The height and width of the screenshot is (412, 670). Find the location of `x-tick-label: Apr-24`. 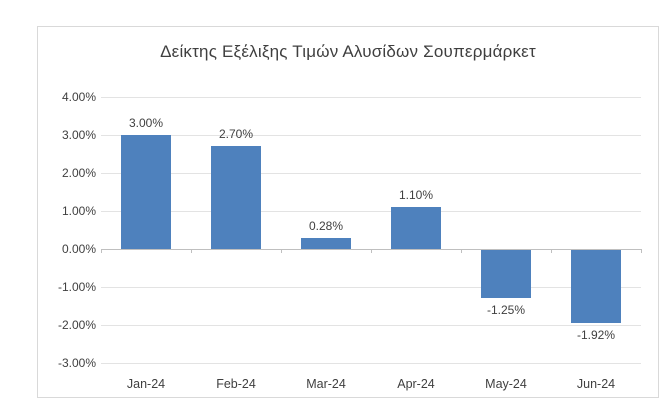

x-tick-label: Apr-24 is located at coordinates (416, 384).